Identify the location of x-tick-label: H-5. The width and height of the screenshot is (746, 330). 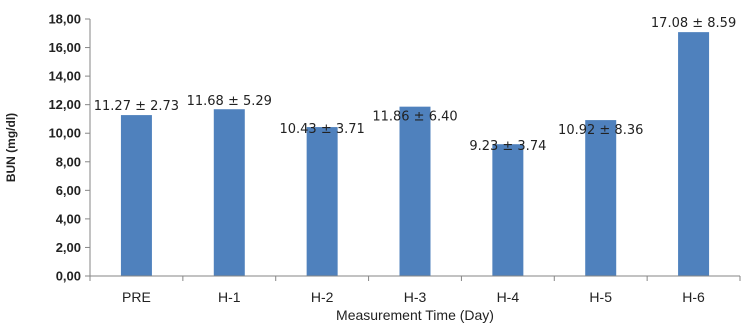
(600, 297).